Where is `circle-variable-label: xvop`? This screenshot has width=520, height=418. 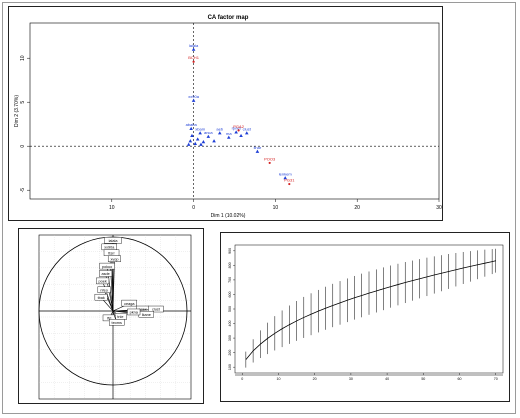
circle-variable-label: xvop is located at coordinates (114, 259).